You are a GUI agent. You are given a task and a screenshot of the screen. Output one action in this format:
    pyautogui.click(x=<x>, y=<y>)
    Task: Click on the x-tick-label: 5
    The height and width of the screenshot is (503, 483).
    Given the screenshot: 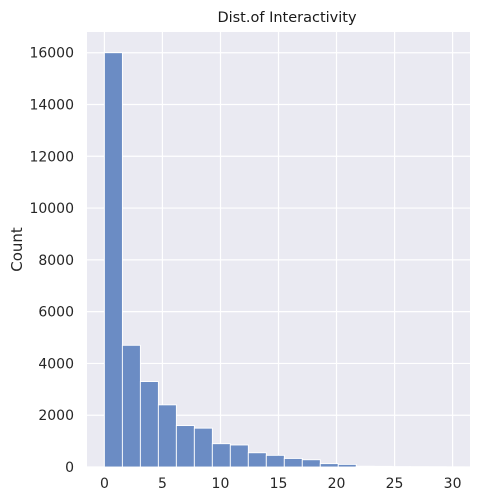 What is the action you would take?
    pyautogui.click(x=162, y=484)
    